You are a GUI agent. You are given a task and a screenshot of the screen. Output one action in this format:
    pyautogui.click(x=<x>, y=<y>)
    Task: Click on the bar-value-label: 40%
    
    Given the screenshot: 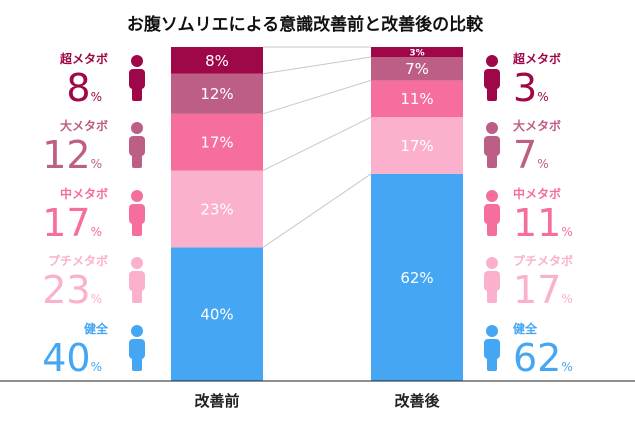 What is the action you would take?
    pyautogui.click(x=216, y=315)
    